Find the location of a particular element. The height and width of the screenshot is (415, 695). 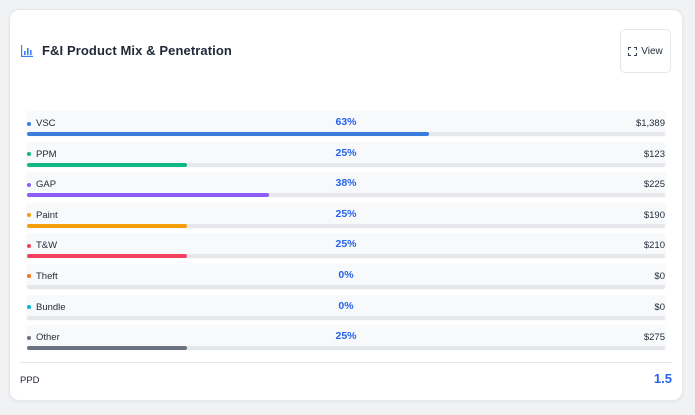

product-row: VSC 63% $1,389 is located at coordinates (346, 126).